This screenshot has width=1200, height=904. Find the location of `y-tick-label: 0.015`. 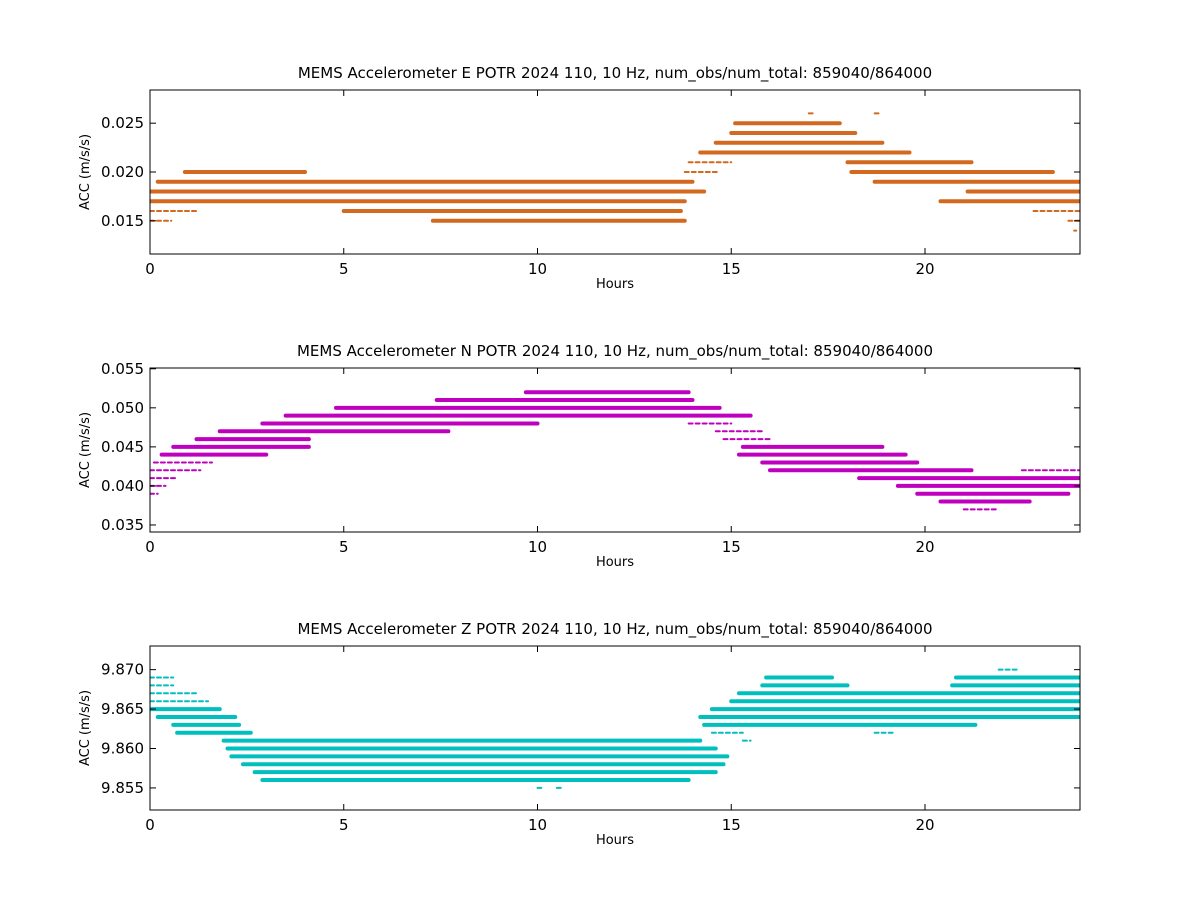

y-tick-label: 0.015 is located at coordinates (122, 221).